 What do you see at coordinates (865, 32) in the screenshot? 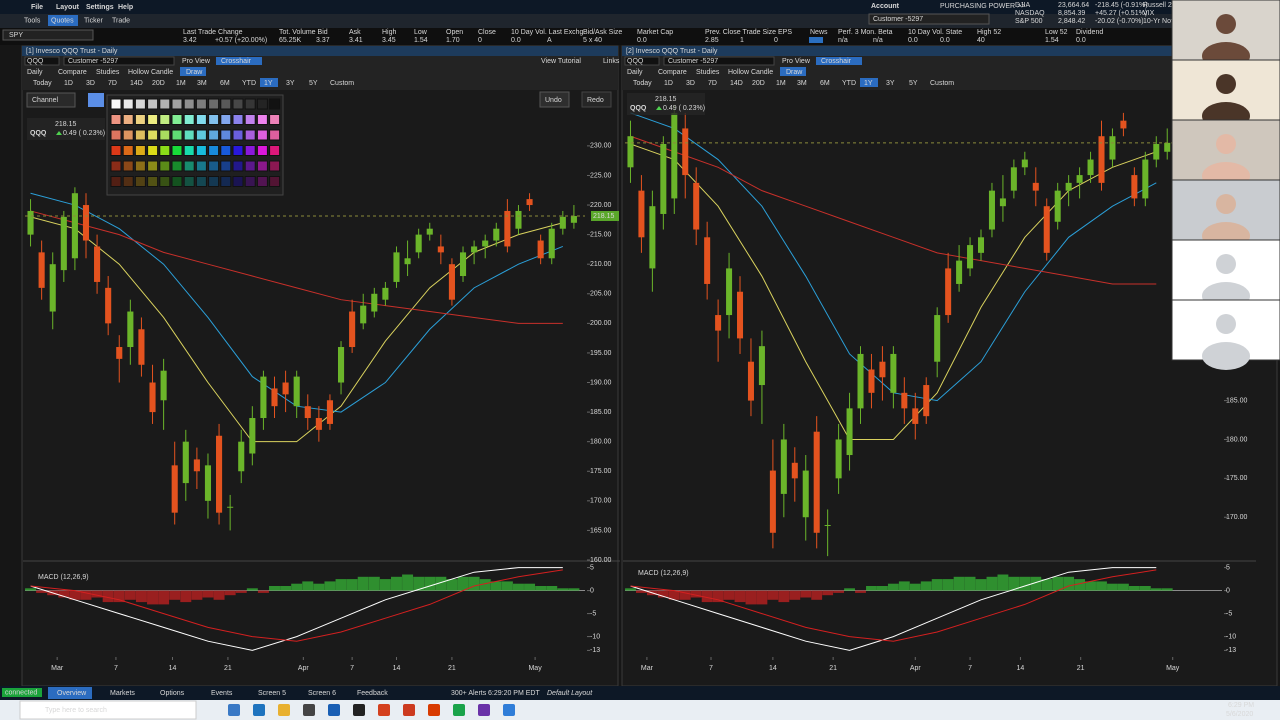
I see `quote-label: Perf. 3 Mon. Beta` at bounding box center [865, 32].